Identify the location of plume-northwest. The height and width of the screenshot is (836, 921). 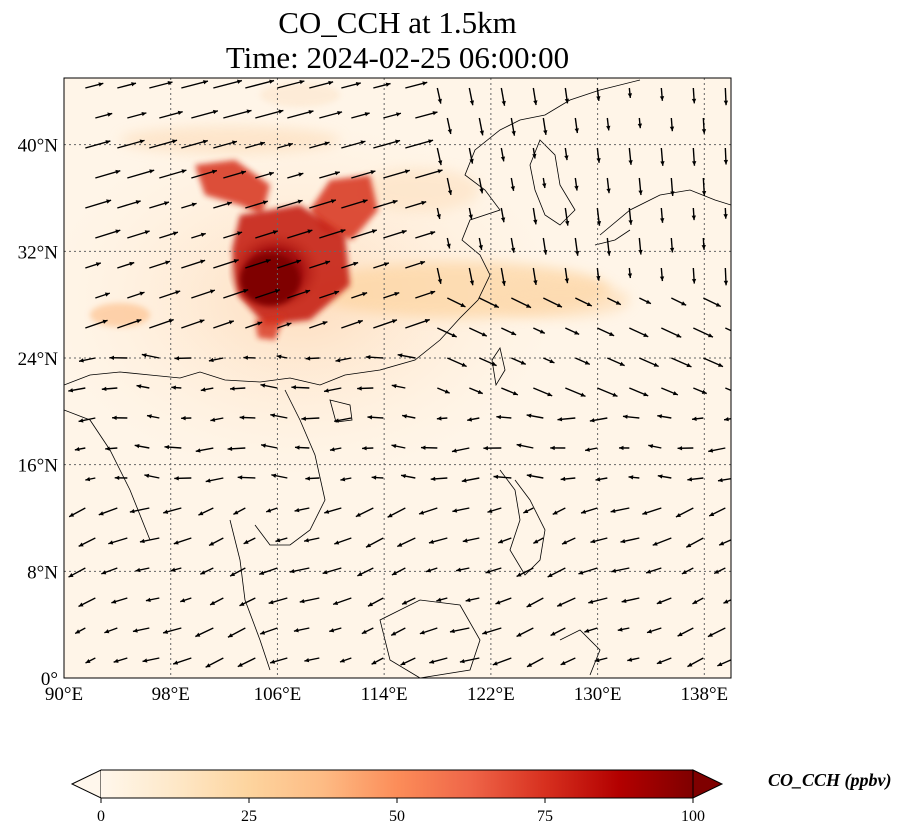
(232, 187).